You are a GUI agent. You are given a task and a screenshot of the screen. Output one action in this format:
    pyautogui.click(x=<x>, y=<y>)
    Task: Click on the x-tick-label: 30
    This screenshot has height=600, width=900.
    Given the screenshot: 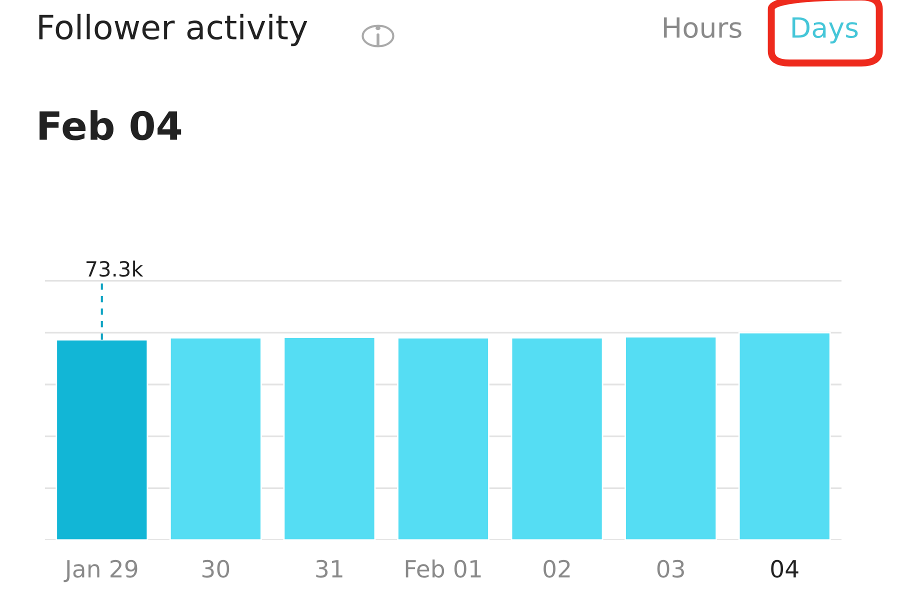 What is the action you would take?
    pyautogui.click(x=216, y=569)
    